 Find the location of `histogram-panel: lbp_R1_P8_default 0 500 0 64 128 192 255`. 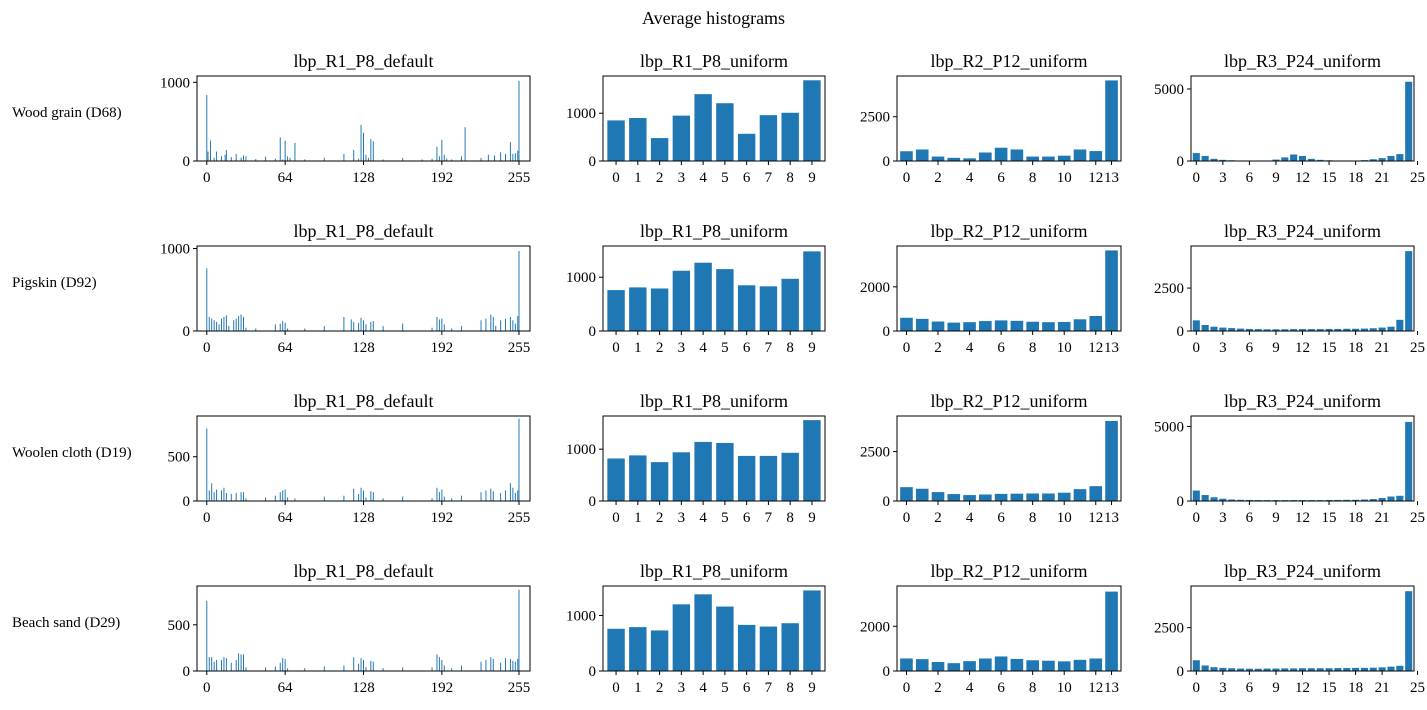

histogram-panel: lbp_R1_P8_default 0 500 0 64 128 192 255 is located at coordinates (349, 458).